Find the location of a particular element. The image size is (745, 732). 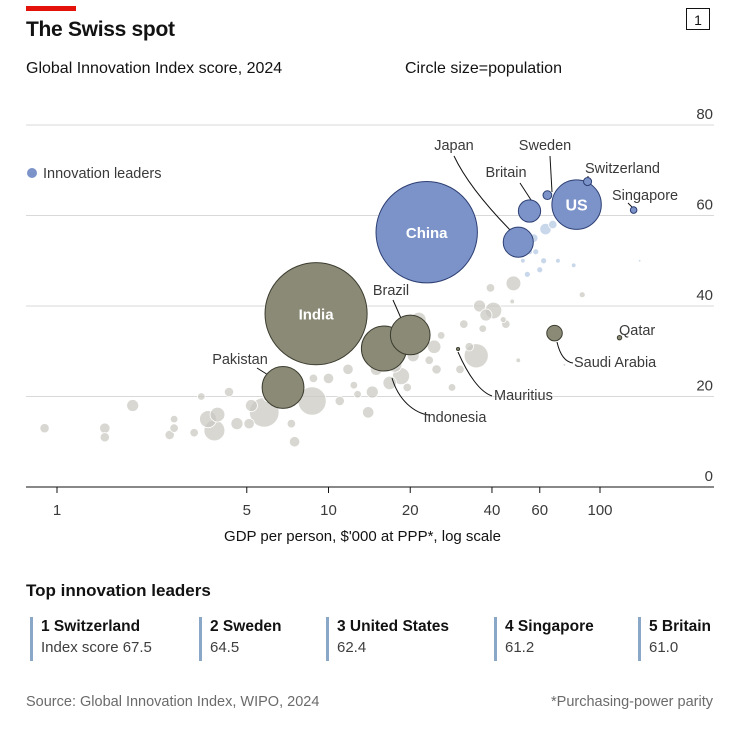

y-tick-label: 60 is located at coordinates (704, 205).